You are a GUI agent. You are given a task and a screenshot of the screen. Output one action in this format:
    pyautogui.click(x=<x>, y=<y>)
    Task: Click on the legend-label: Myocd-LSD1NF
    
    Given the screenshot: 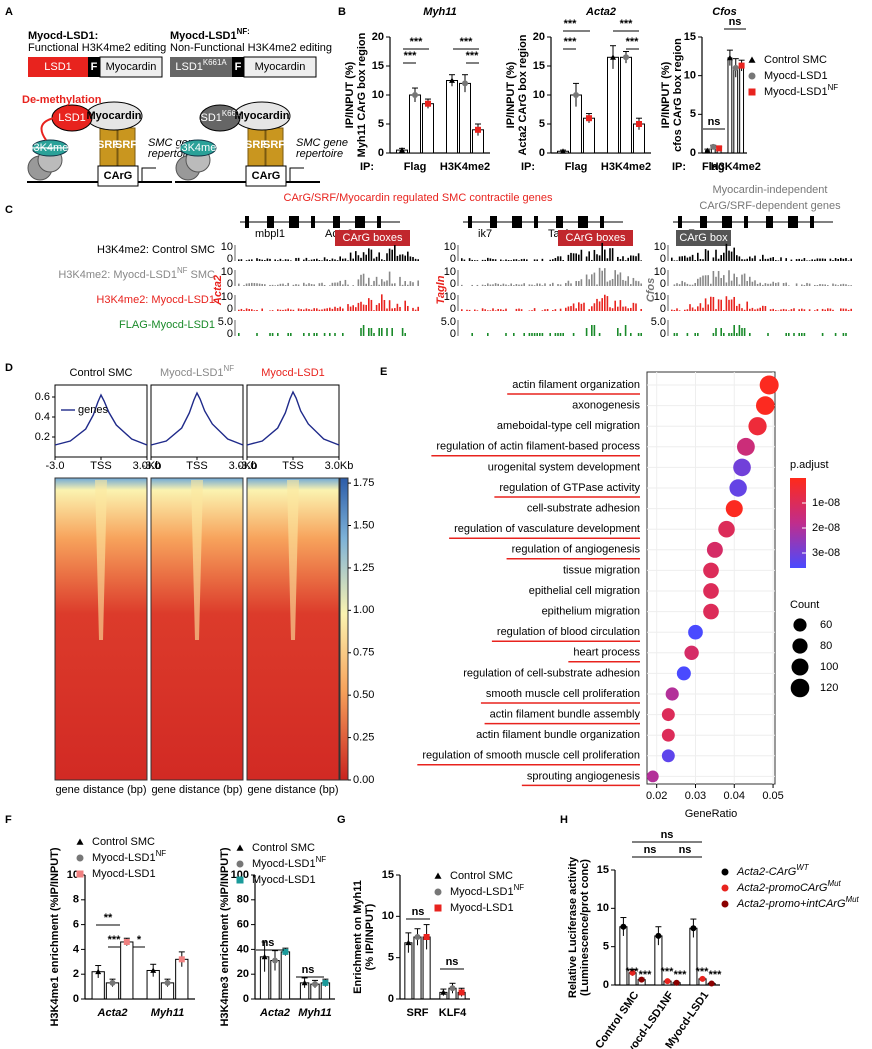 What is the action you would take?
    pyautogui.click(x=487, y=890)
    